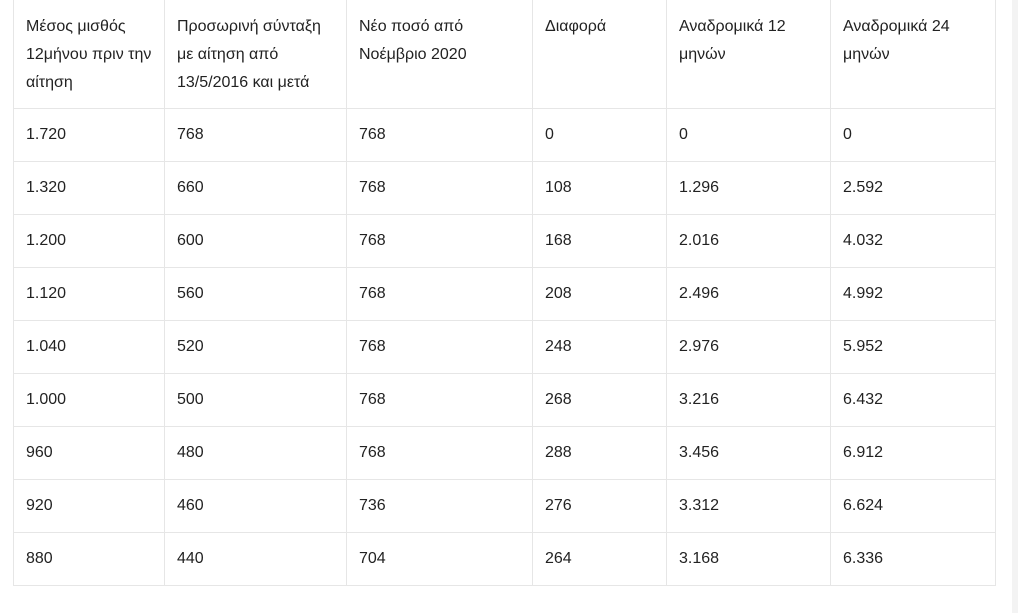 The height and width of the screenshot is (613, 1018). I want to click on table-row: 1.000 500 768 268 3.216 6.432, so click(504, 400).